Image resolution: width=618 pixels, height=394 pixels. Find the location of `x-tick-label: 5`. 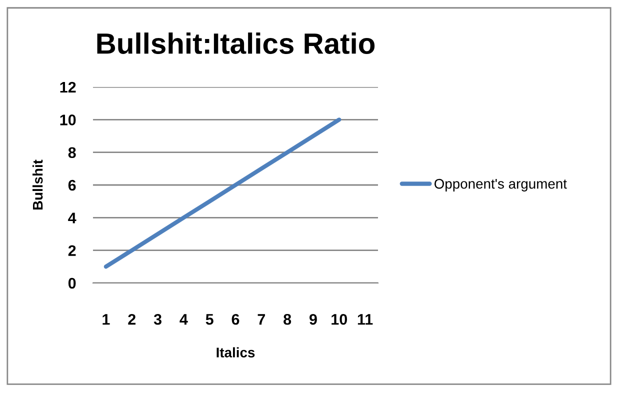

x-tick-label: 5 is located at coordinates (210, 319).